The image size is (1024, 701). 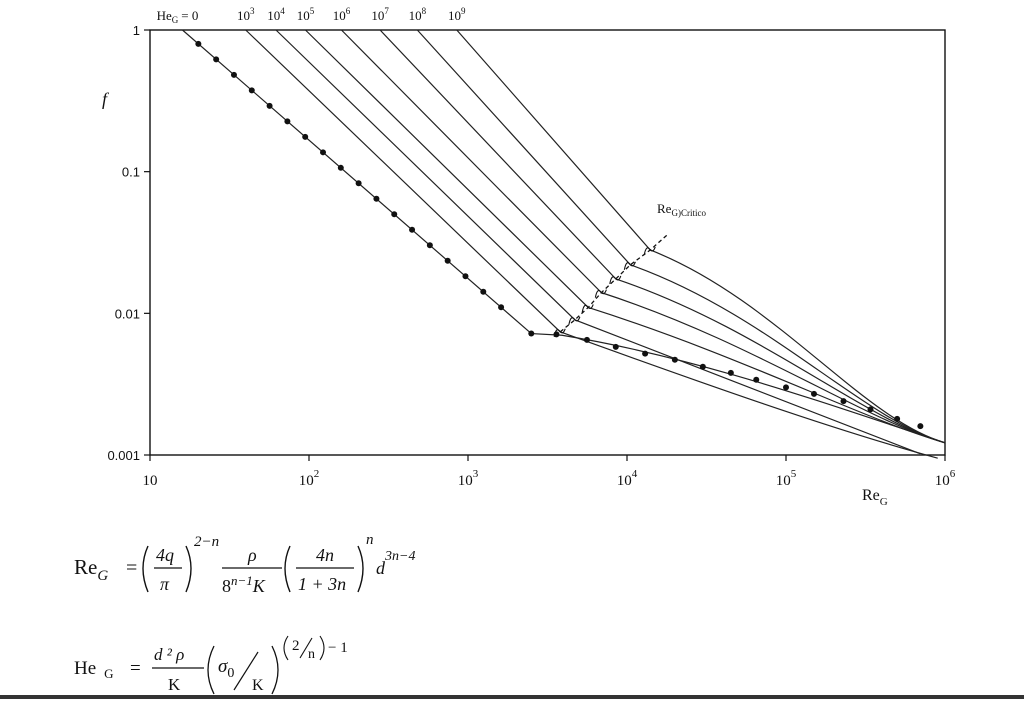 I want to click on he-label: 109, so click(x=457, y=14).